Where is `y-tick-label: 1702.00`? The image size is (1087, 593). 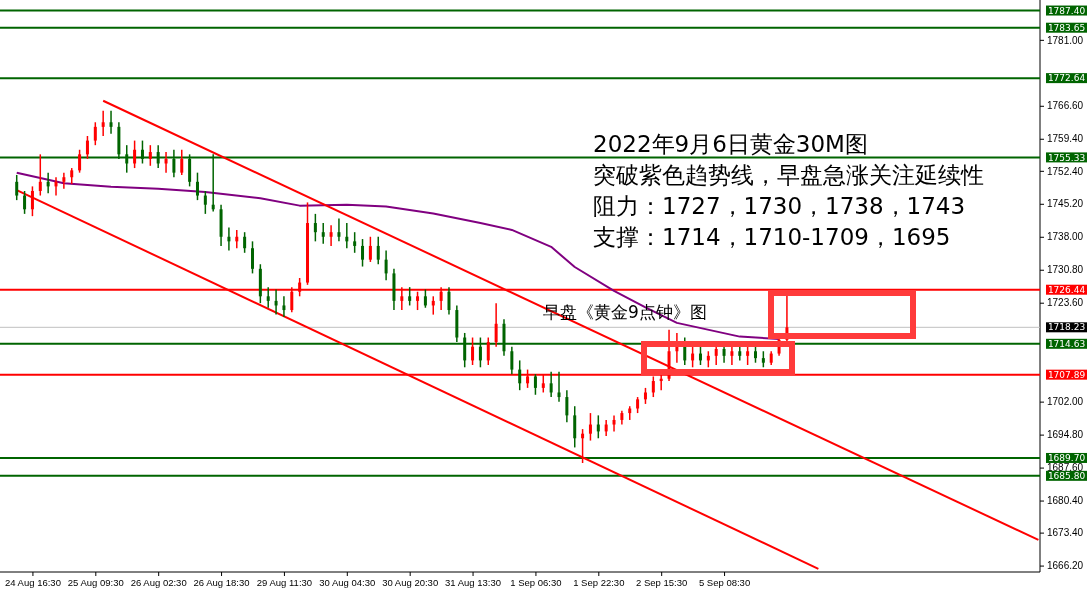
y-tick-label: 1702.00 is located at coordinates (1065, 402).